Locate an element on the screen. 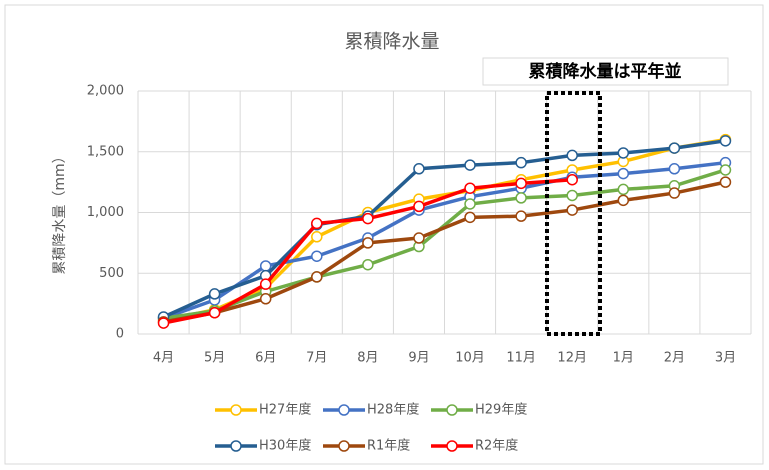 The width and height of the screenshot is (769, 470). annotation-box is located at coordinates (605, 71).